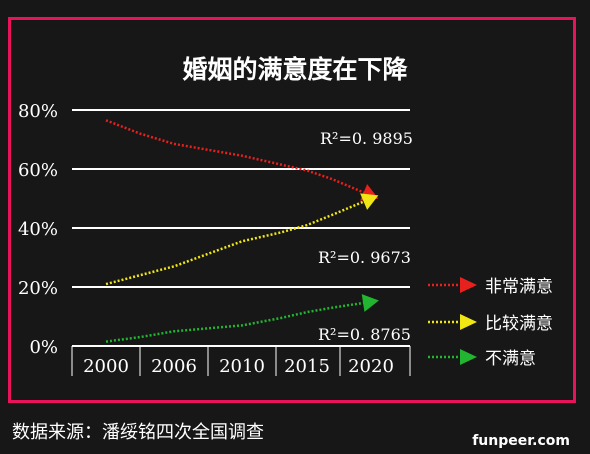 The height and width of the screenshot is (454, 590). Describe the element at coordinates (38, 170) in the screenshot. I see `y-tick-label: 60%` at that location.